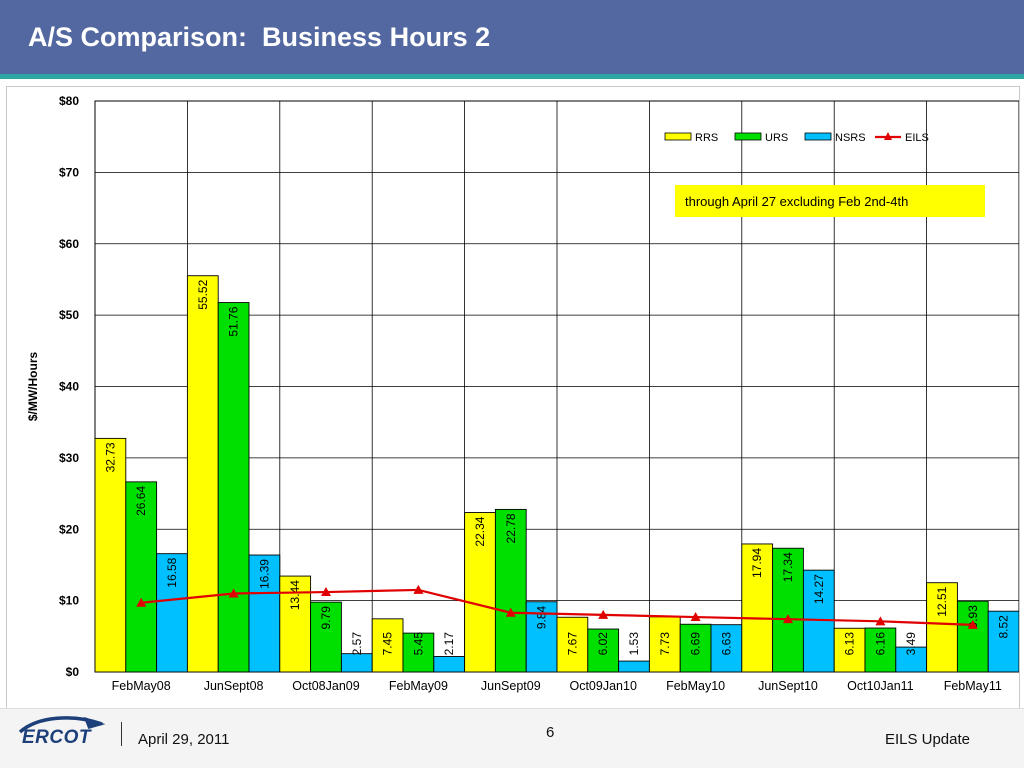 The height and width of the screenshot is (768, 1024). Describe the element at coordinates (33, 387) in the screenshot. I see `y-axis-label: $/MW/Hours` at that location.